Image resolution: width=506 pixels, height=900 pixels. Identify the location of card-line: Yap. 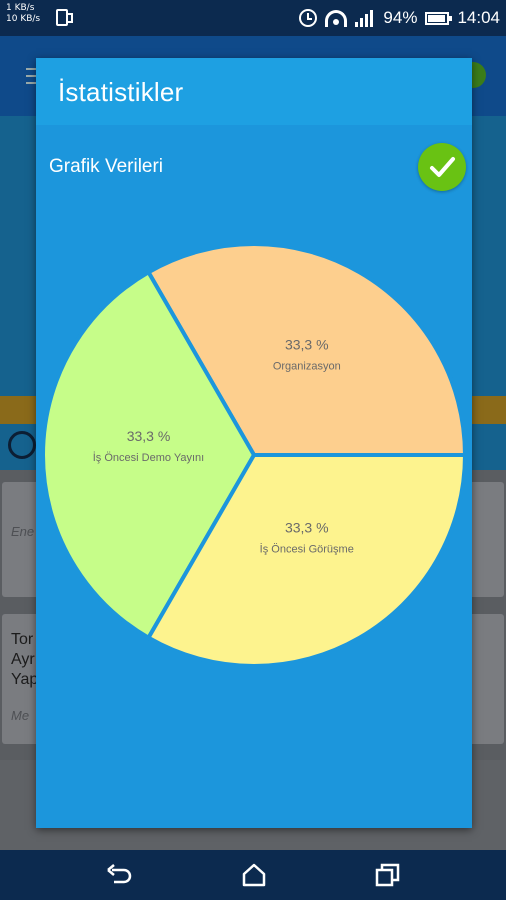
(25, 679).